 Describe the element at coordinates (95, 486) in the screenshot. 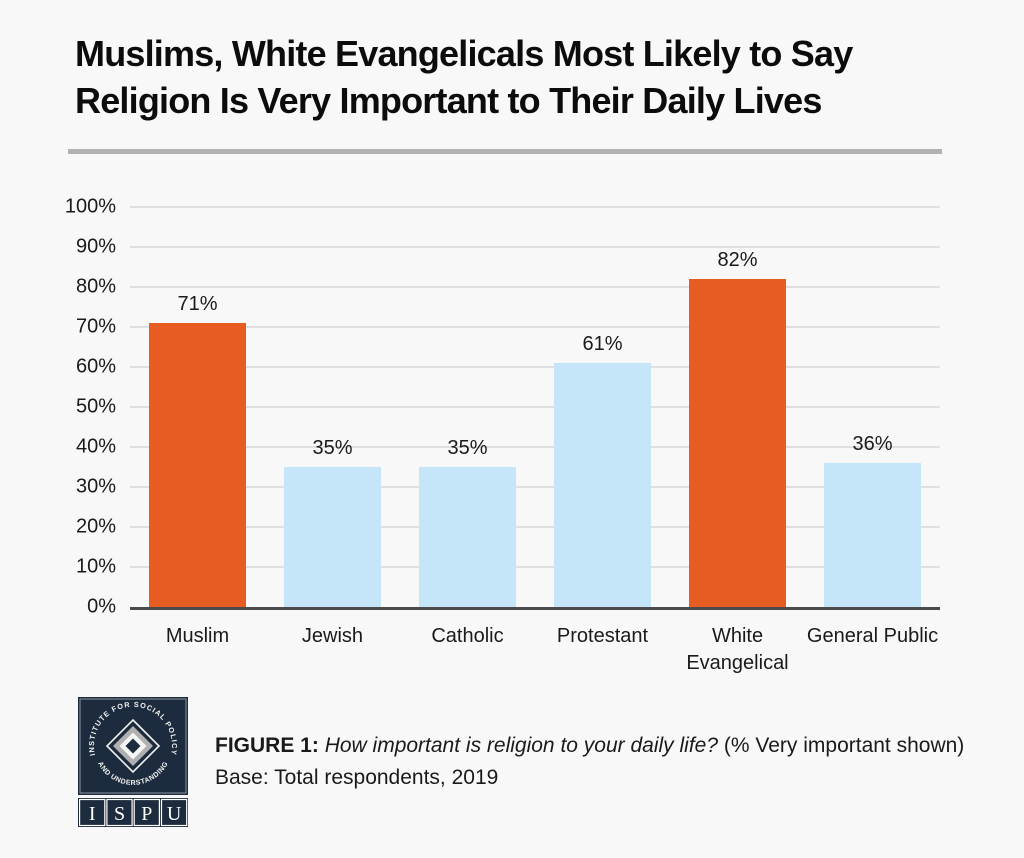

I see `y-tick-30: 30%` at that location.